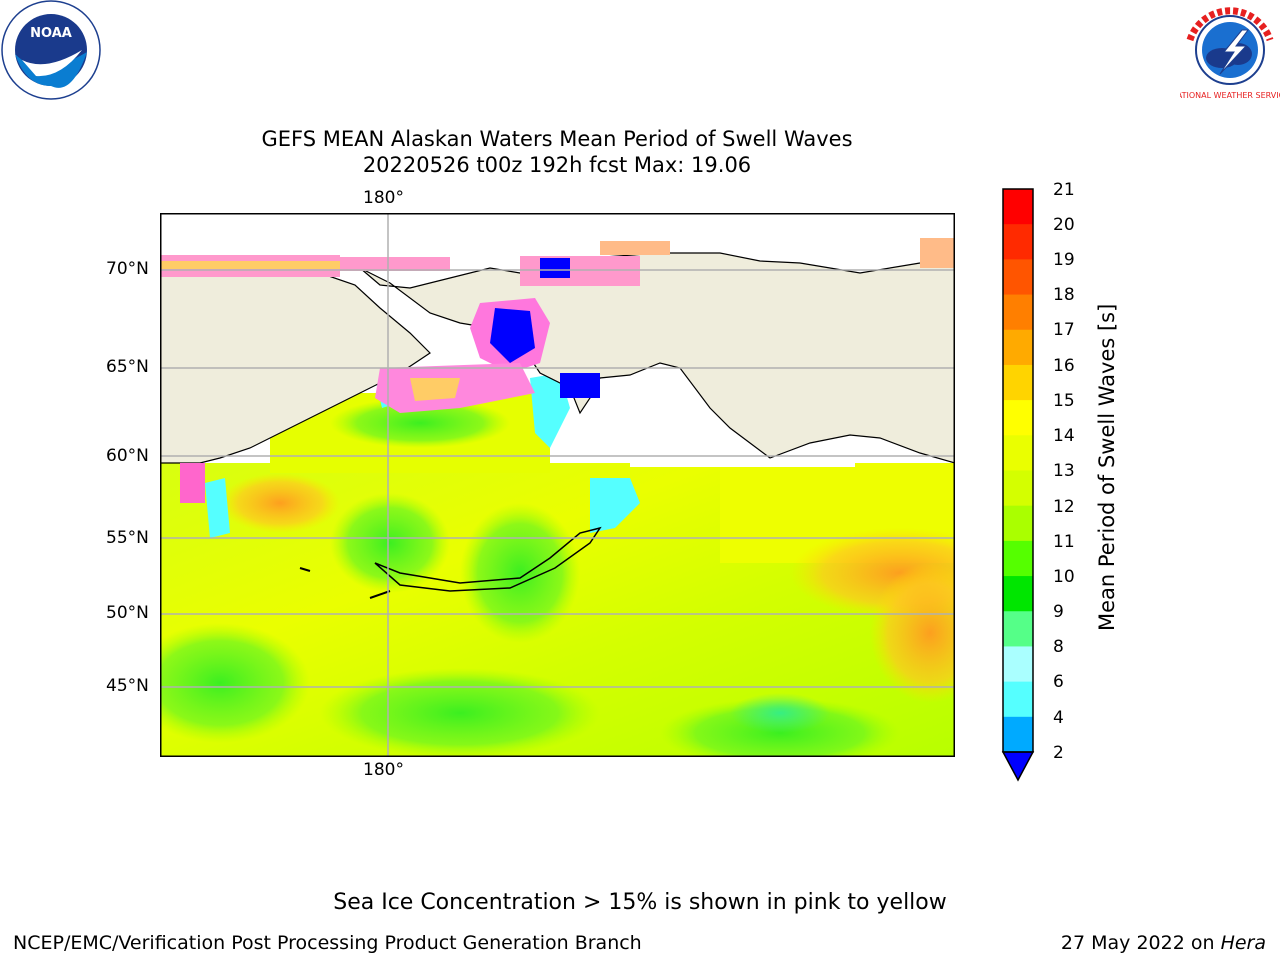  Describe the element at coordinates (1064, 260) in the screenshot. I see `colorbar-tick-19: 19` at that location.